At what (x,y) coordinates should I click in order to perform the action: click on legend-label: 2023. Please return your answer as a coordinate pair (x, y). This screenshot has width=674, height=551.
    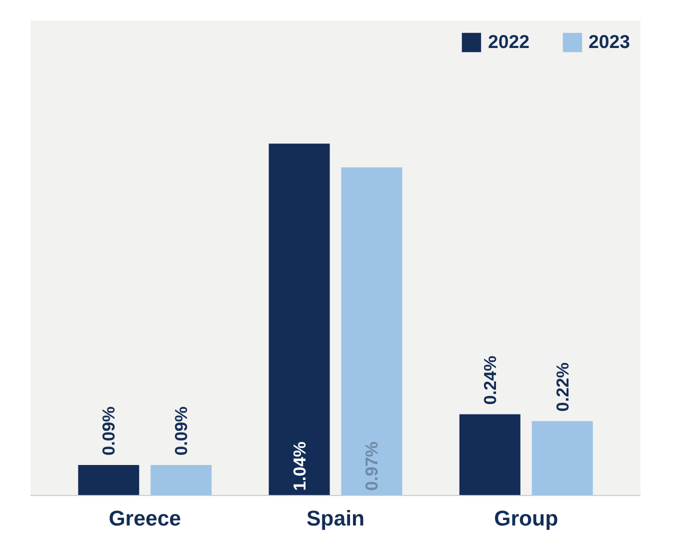
    Looking at the image, I should click on (609, 42).